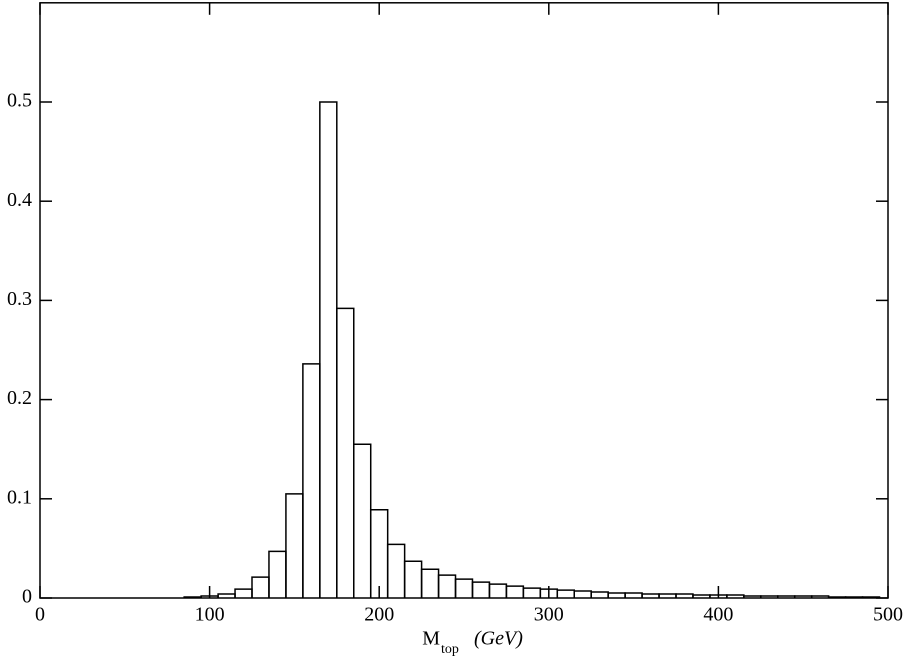 Image resolution: width=910 pixels, height=668 pixels. What do you see at coordinates (19, 497) in the screenshot?
I see `y-tick-label: 0.1` at bounding box center [19, 497].